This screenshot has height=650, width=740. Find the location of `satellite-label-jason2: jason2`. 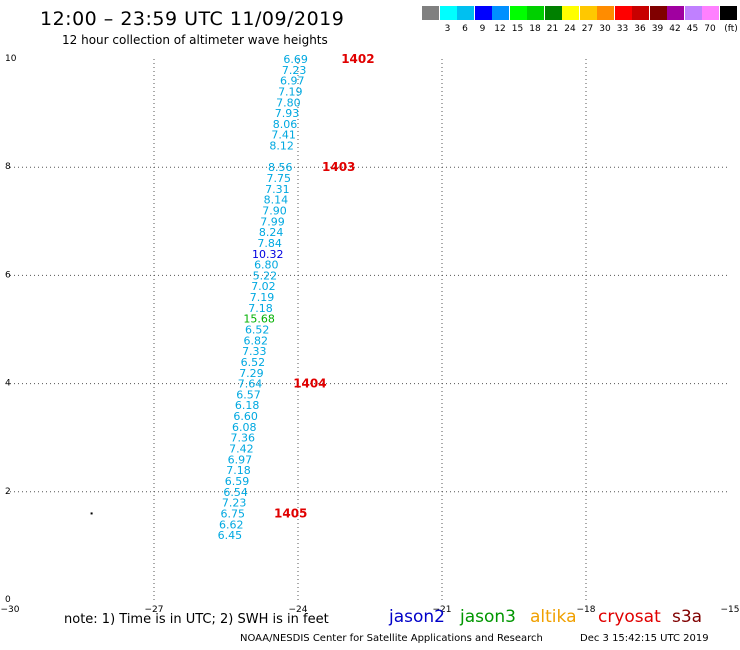

satellite-label-jason2: jason2 is located at coordinates (417, 617).